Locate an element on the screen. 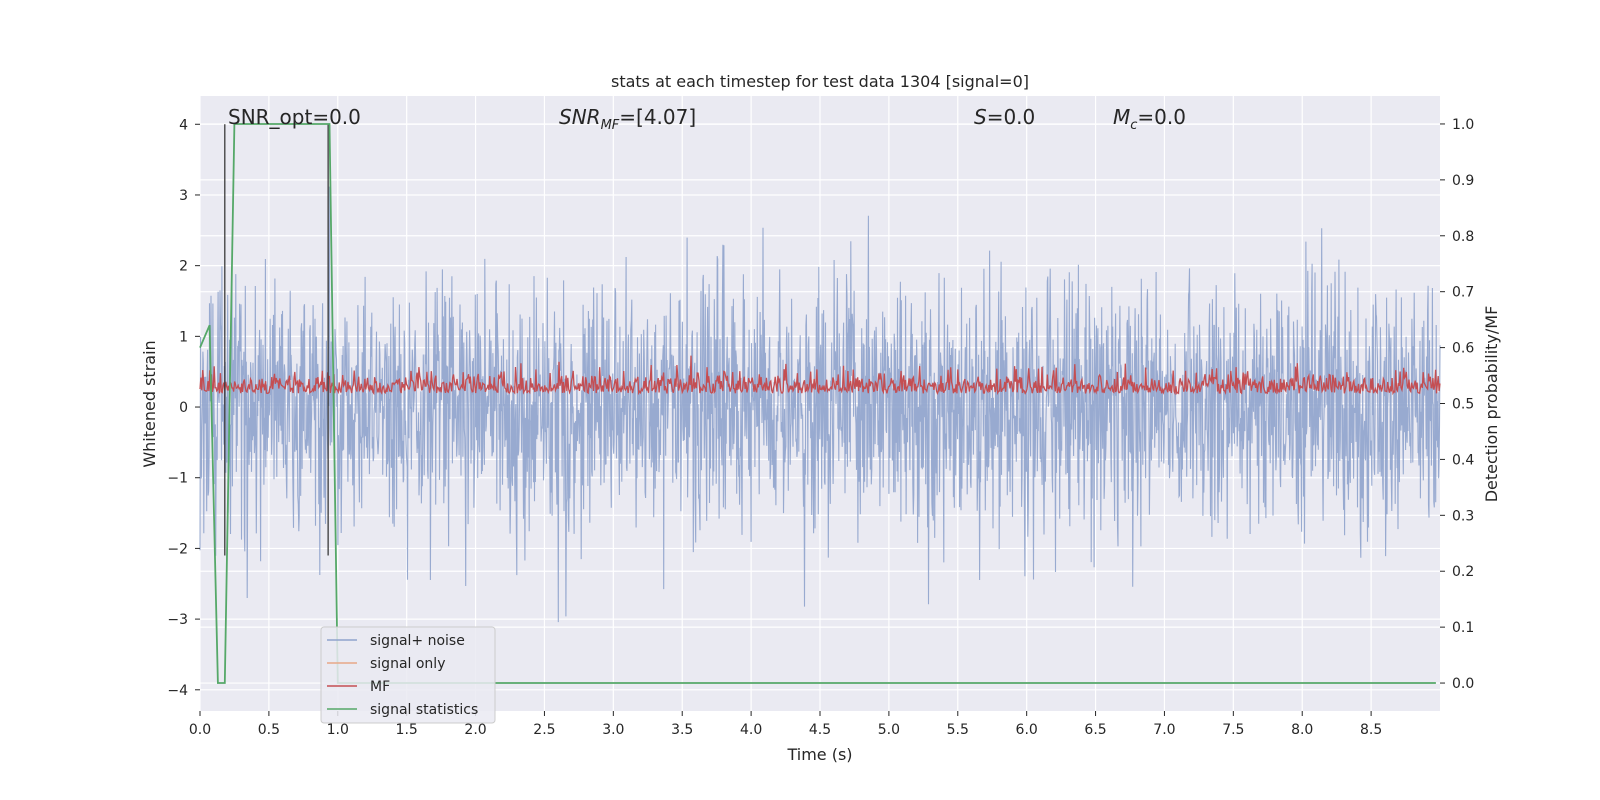 The image size is (1600, 800). x-tick-label: 4.5 is located at coordinates (820, 730).